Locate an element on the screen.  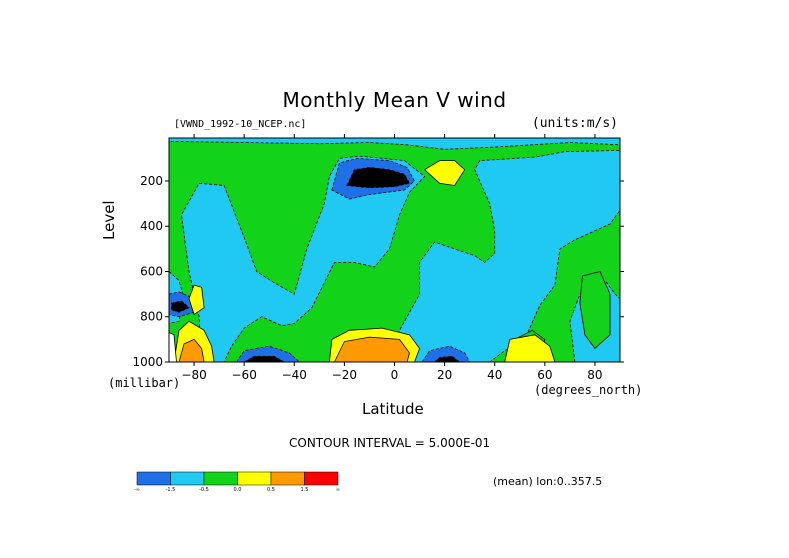
colorbar-tick-label: 0.0 is located at coordinates (238, 490).